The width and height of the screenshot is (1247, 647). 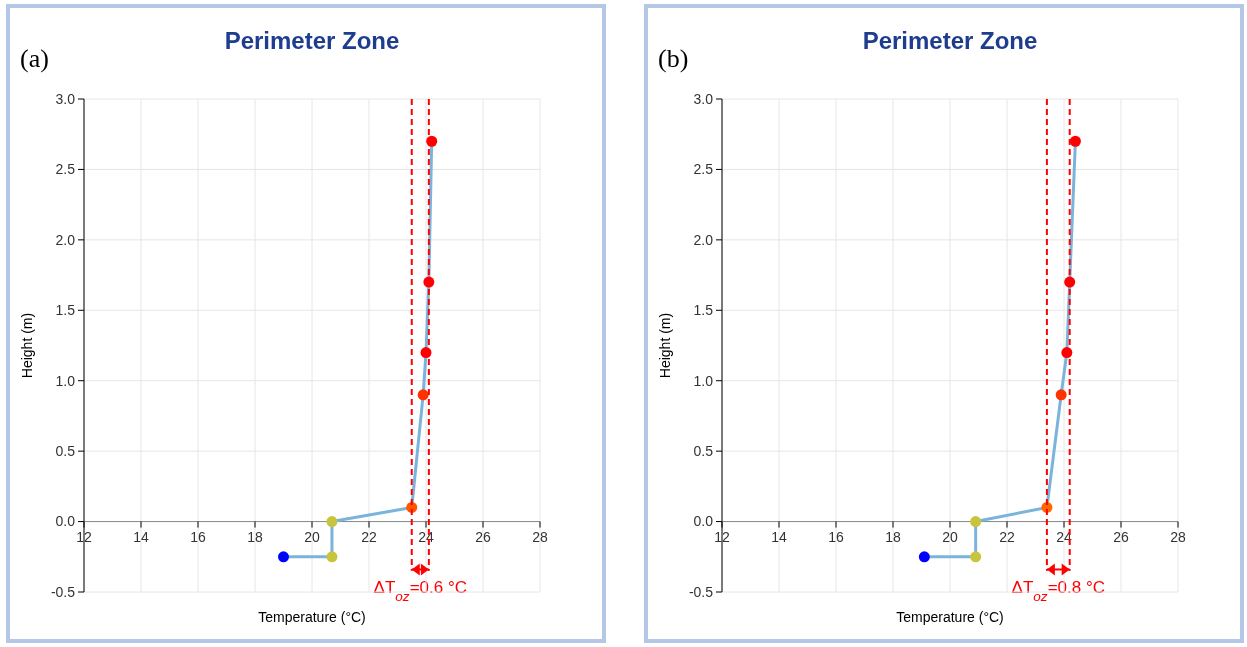 What do you see at coordinates (1058, 590) in the screenshot?
I see `annotation: ΔT$_{oz}$=0.8 °C` at bounding box center [1058, 590].